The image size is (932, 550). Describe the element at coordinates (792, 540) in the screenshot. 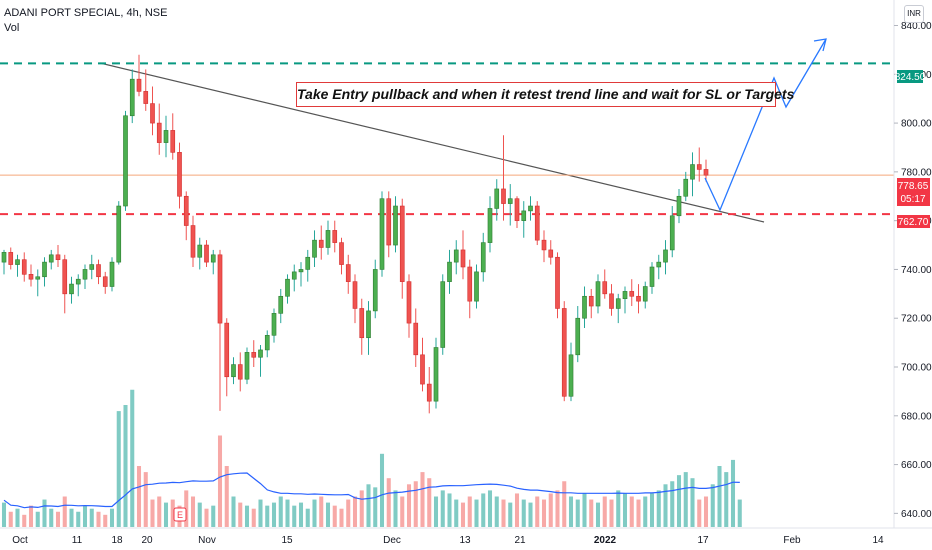

I see `time-tick-label: Feb` at that location.